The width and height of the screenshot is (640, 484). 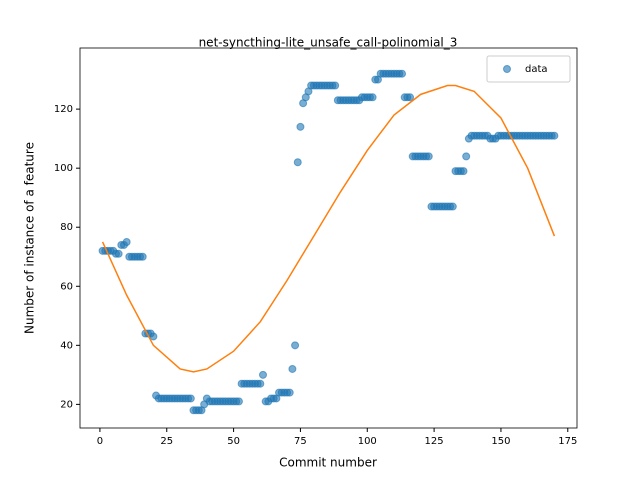 I want to click on x-tick-label: 150, so click(x=500, y=441).